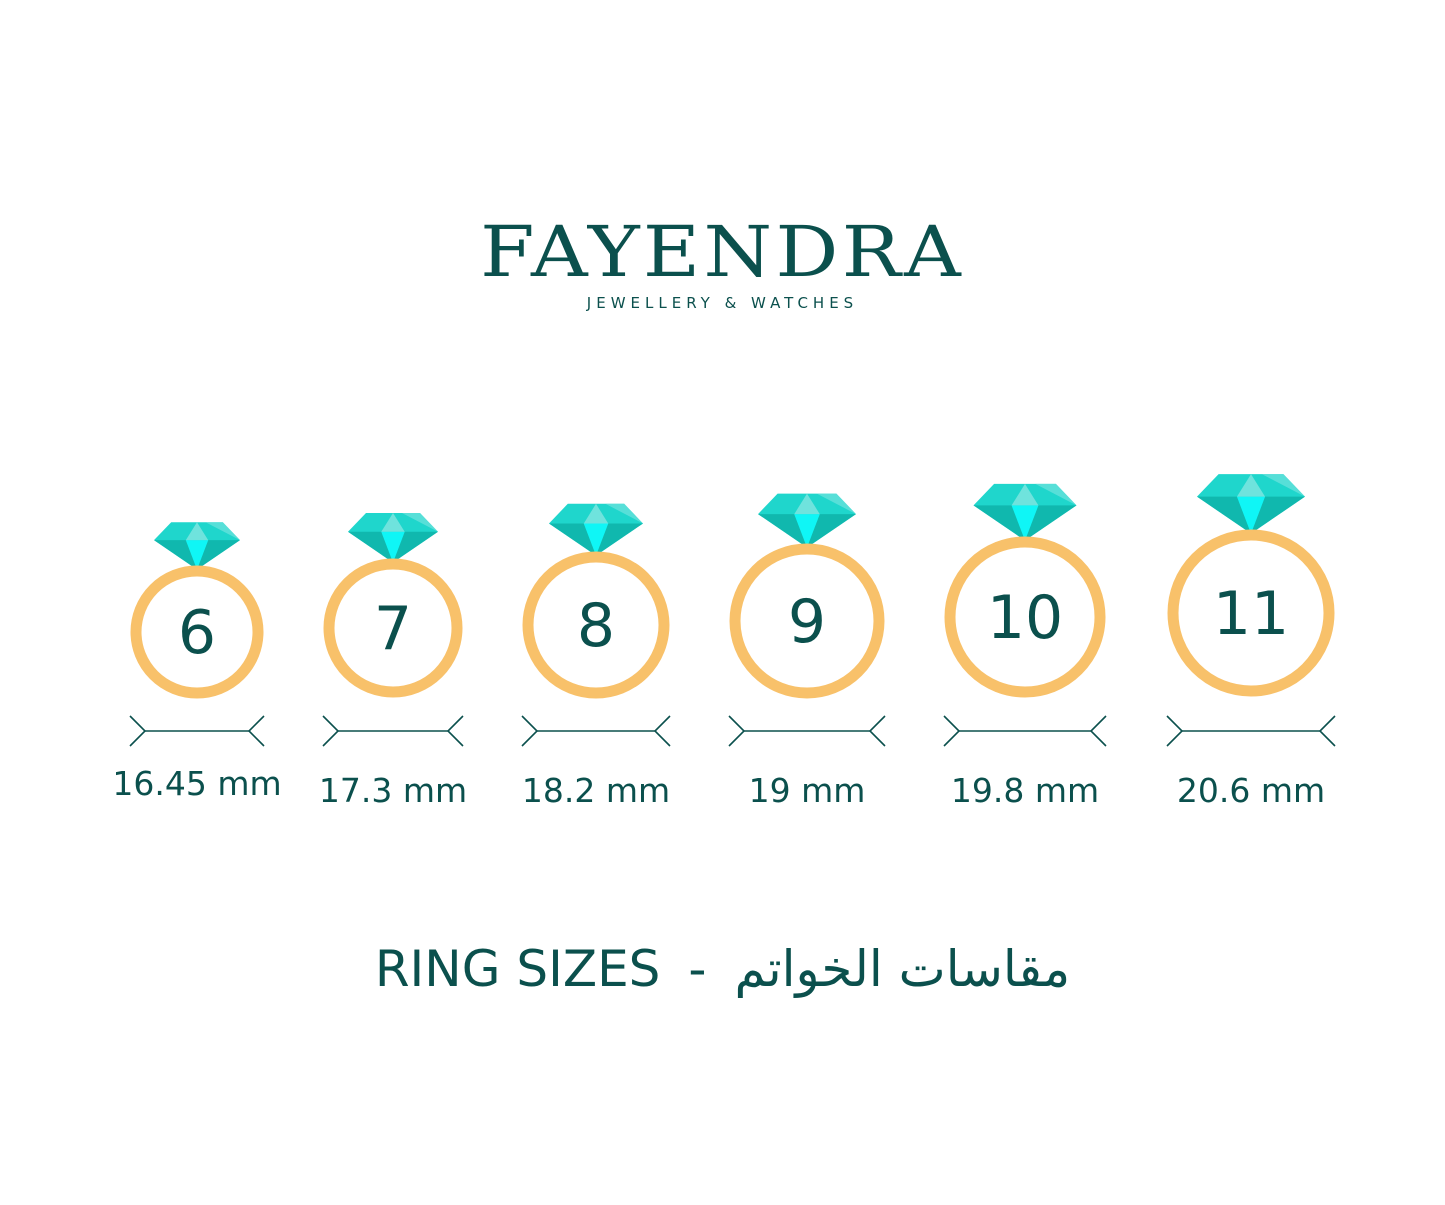 Image resolution: width=1445 pixels, height=1205 pixels. I want to click on title-english: RING SIZES, so click(517, 969).